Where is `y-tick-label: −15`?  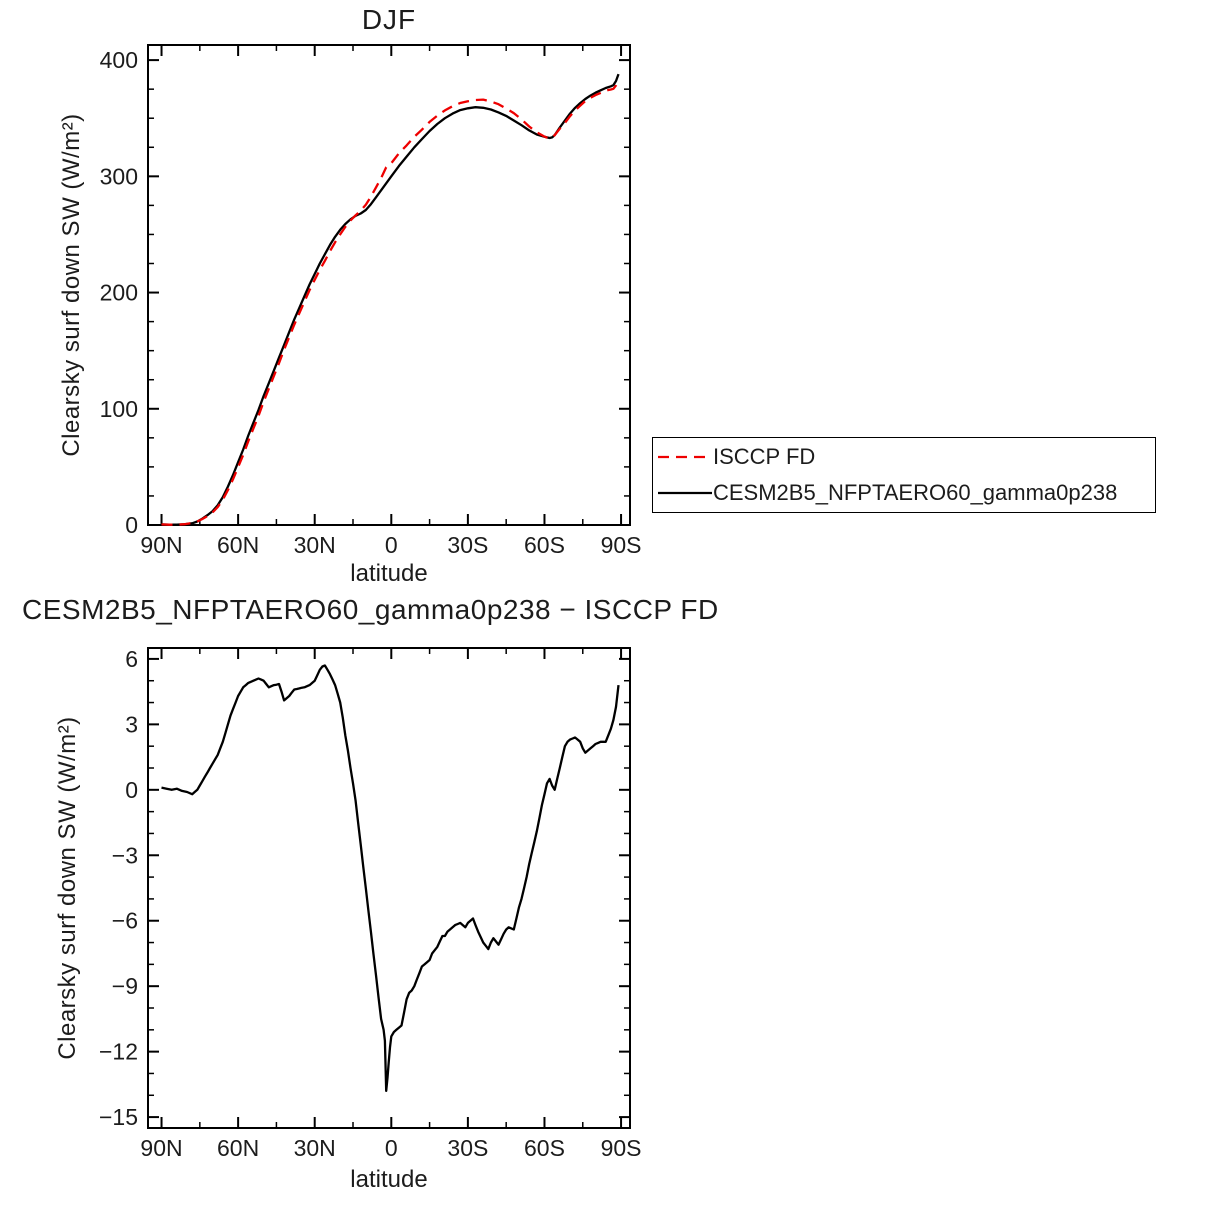
y-tick-label: −15 is located at coordinates (118, 1117).